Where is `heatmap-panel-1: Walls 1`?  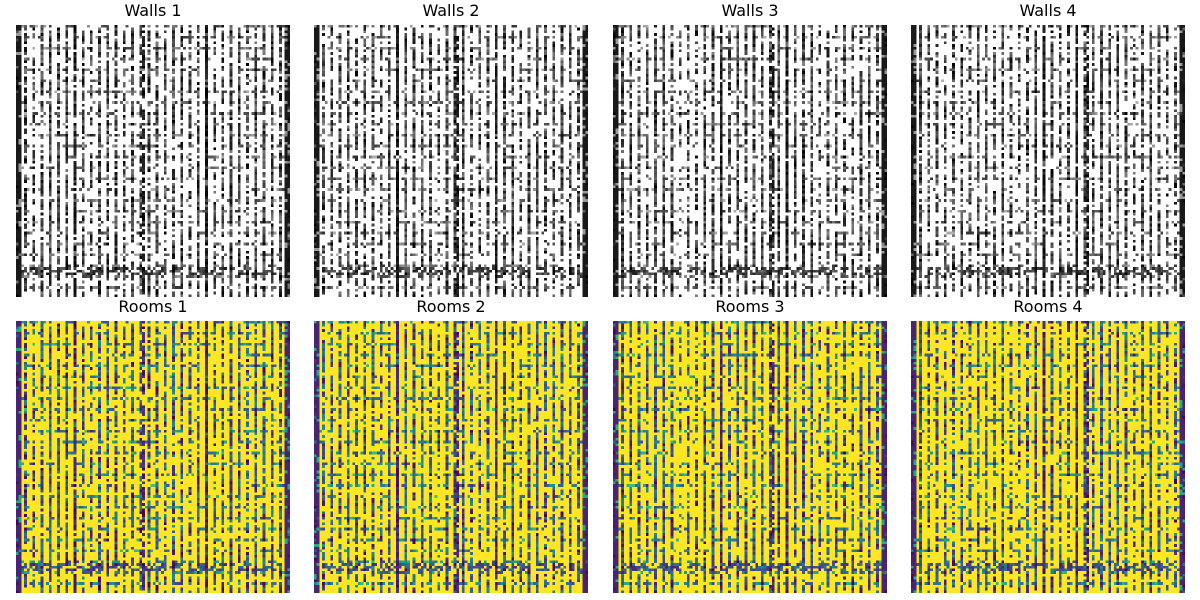 heatmap-panel-1: Walls 1 is located at coordinates (153, 150).